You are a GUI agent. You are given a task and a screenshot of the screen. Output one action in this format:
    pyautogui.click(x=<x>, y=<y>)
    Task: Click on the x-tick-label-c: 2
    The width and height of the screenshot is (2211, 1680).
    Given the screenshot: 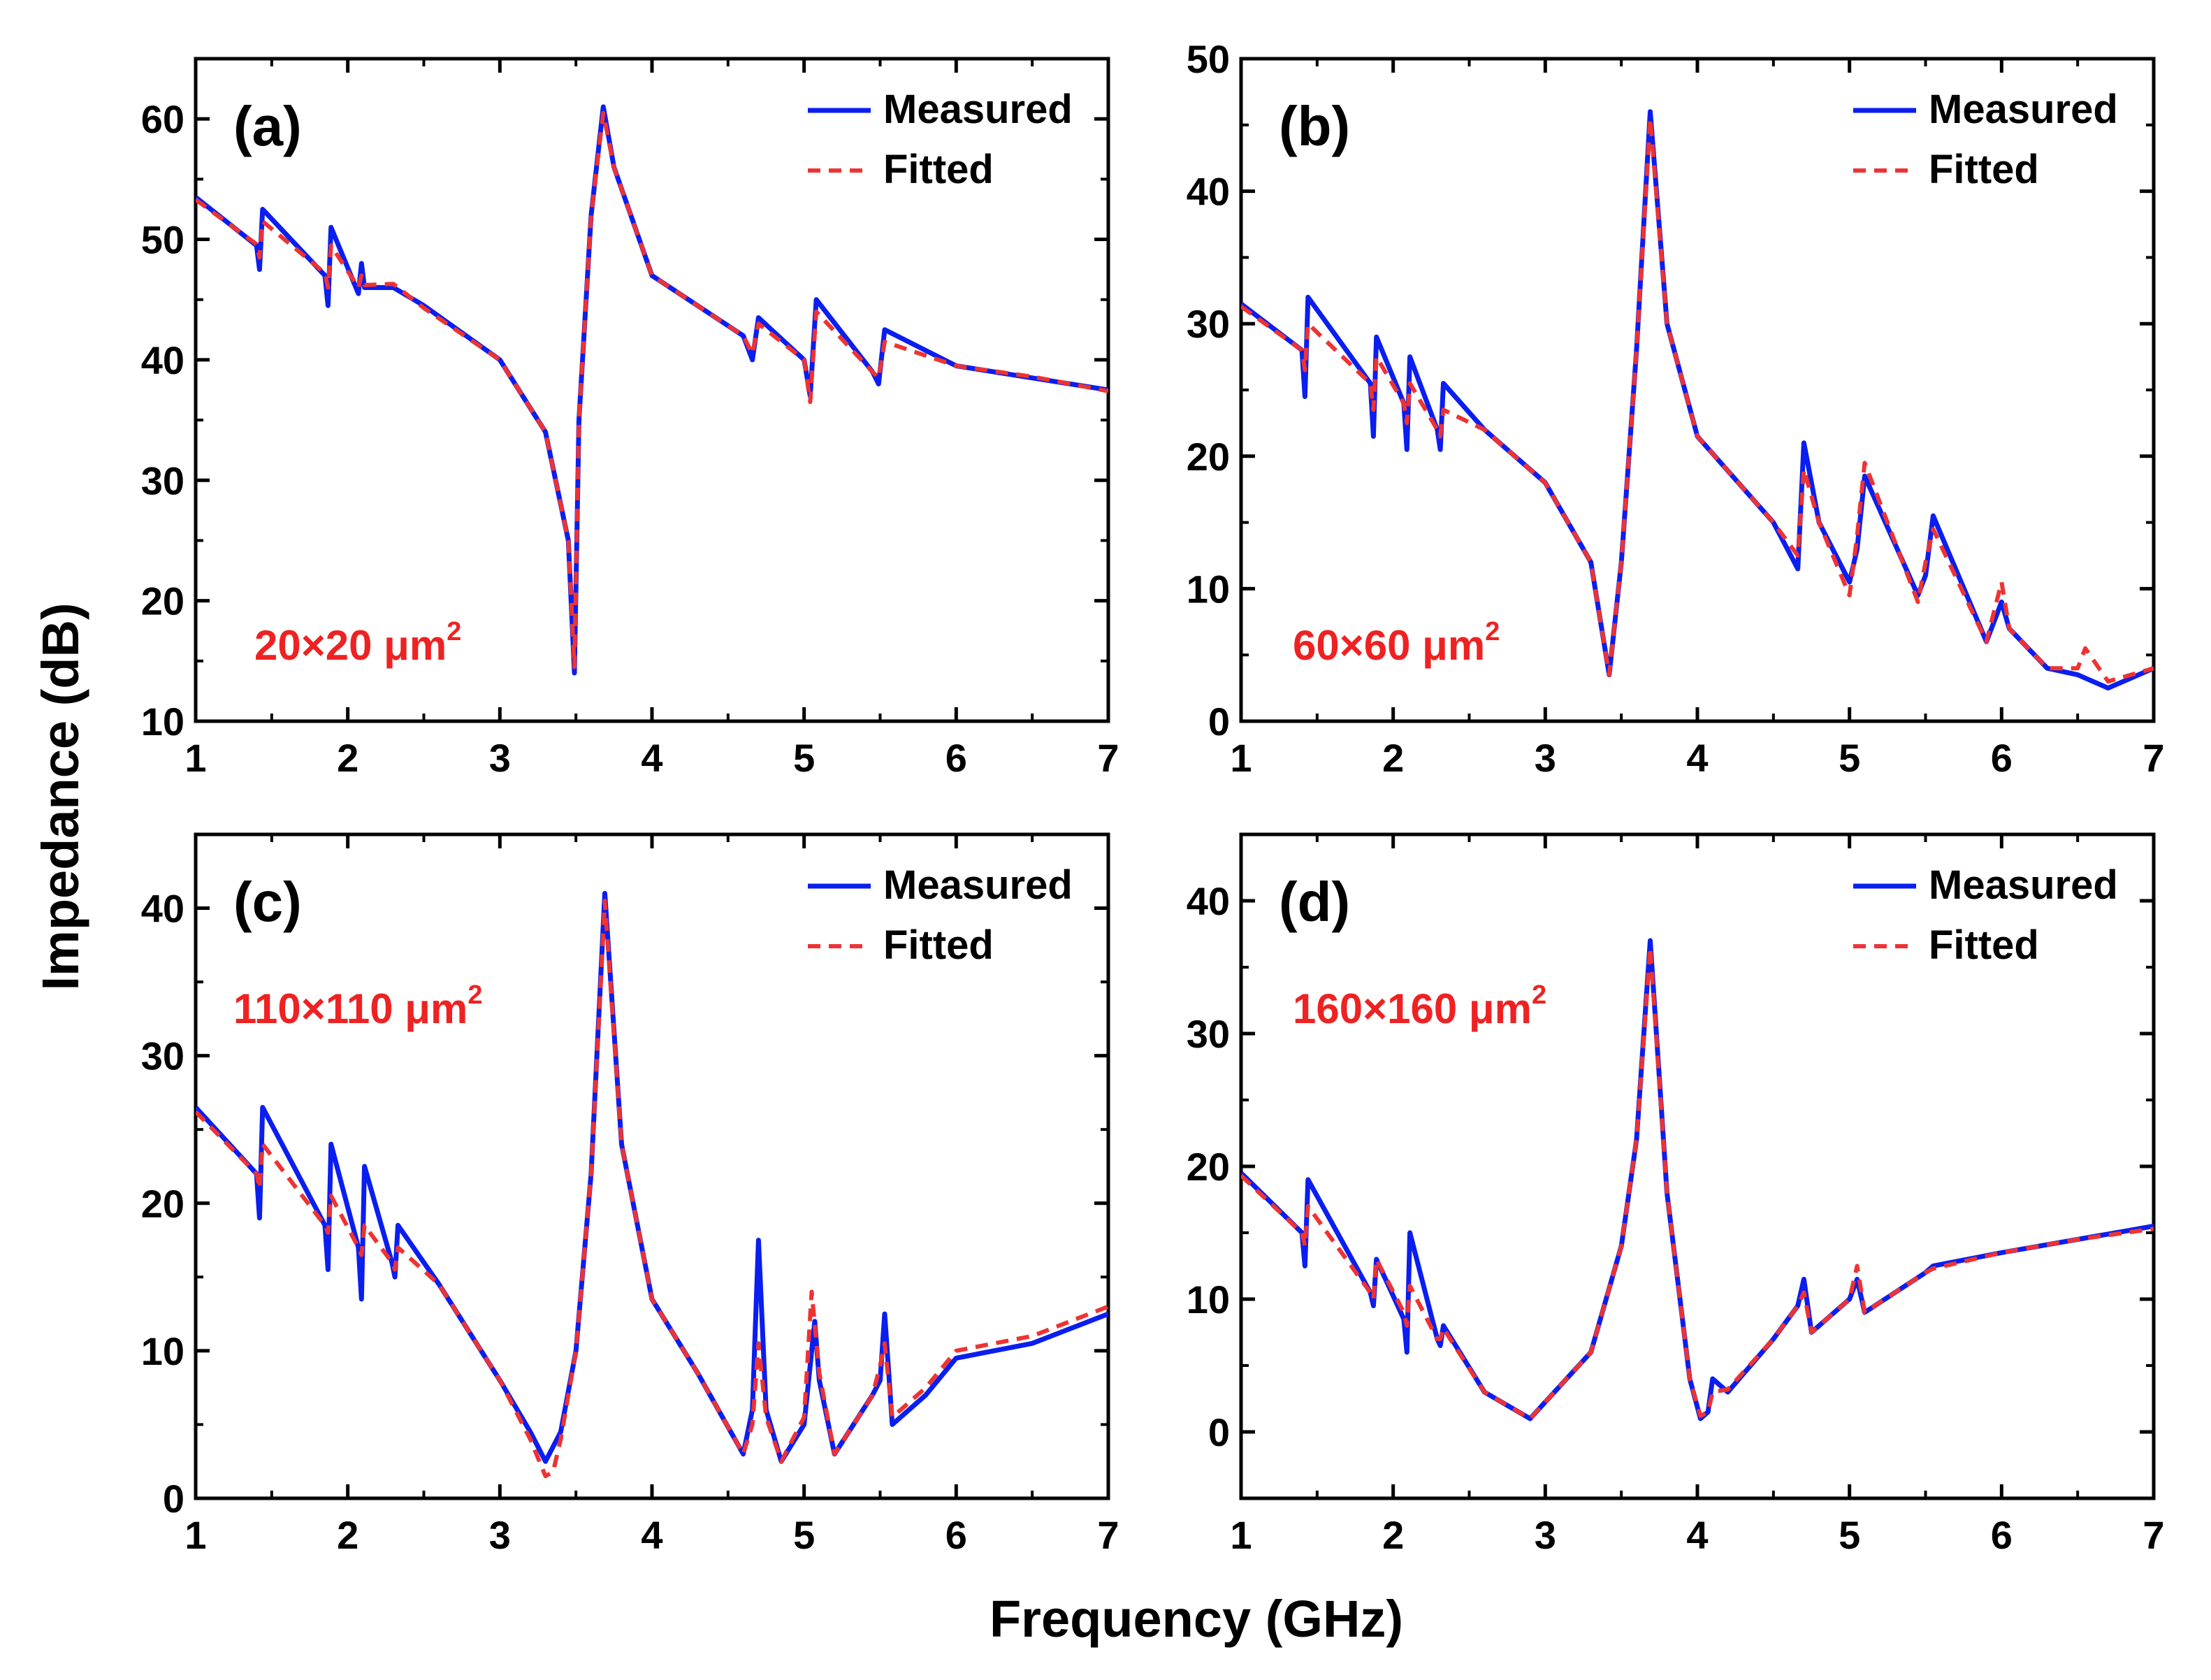 What is the action you would take?
    pyautogui.click(x=347, y=1535)
    